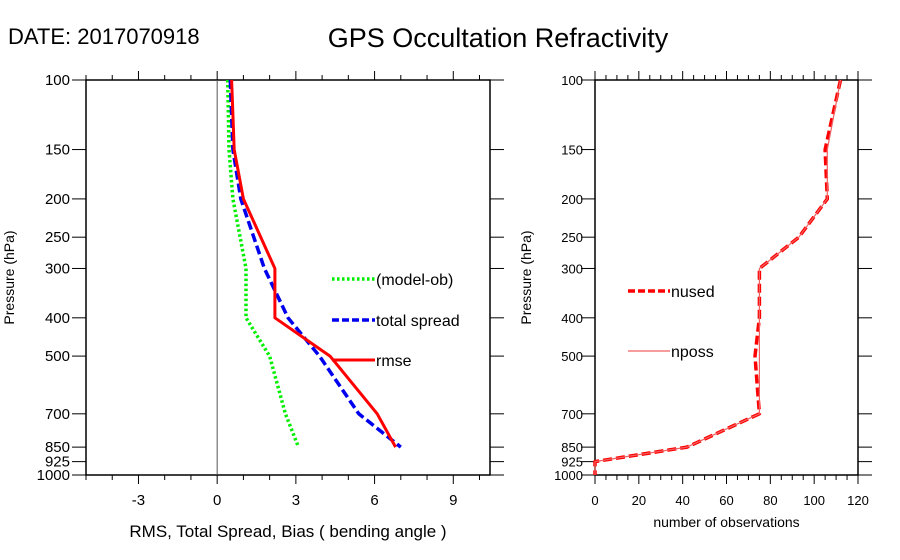  I want to click on x-tick-label: 9, so click(453, 500).